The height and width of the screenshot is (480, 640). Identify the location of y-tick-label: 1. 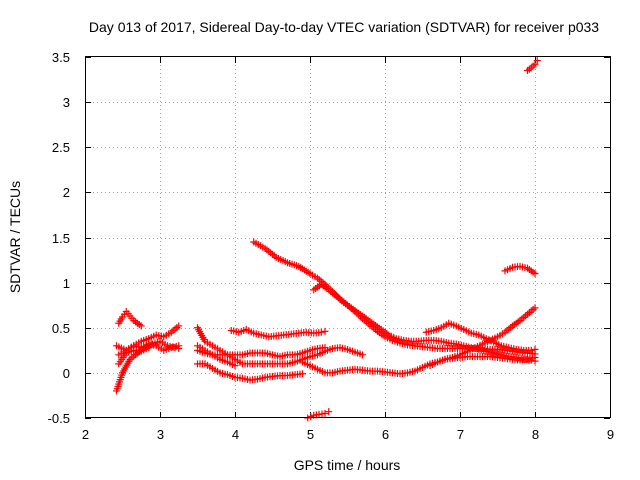
(66, 283).